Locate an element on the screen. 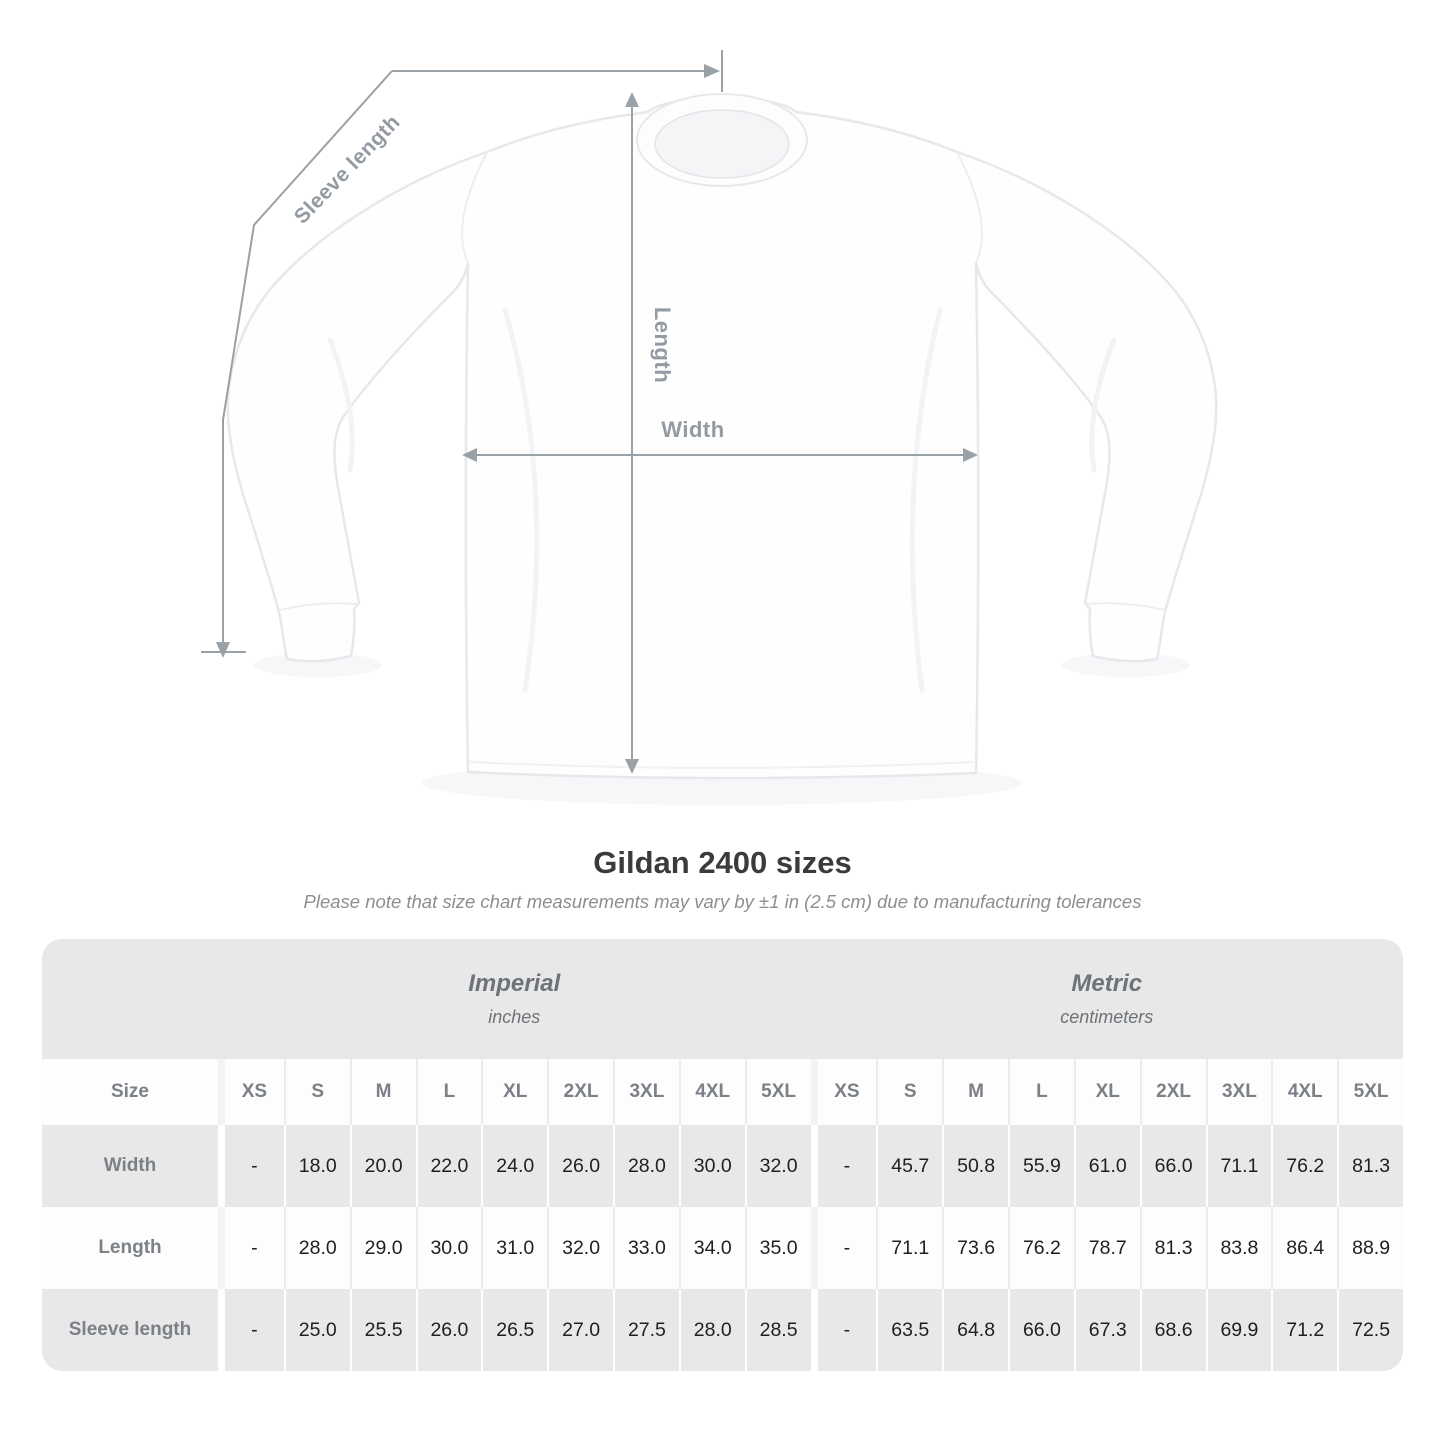  value-cell: 86.4 is located at coordinates (1304, 1248).